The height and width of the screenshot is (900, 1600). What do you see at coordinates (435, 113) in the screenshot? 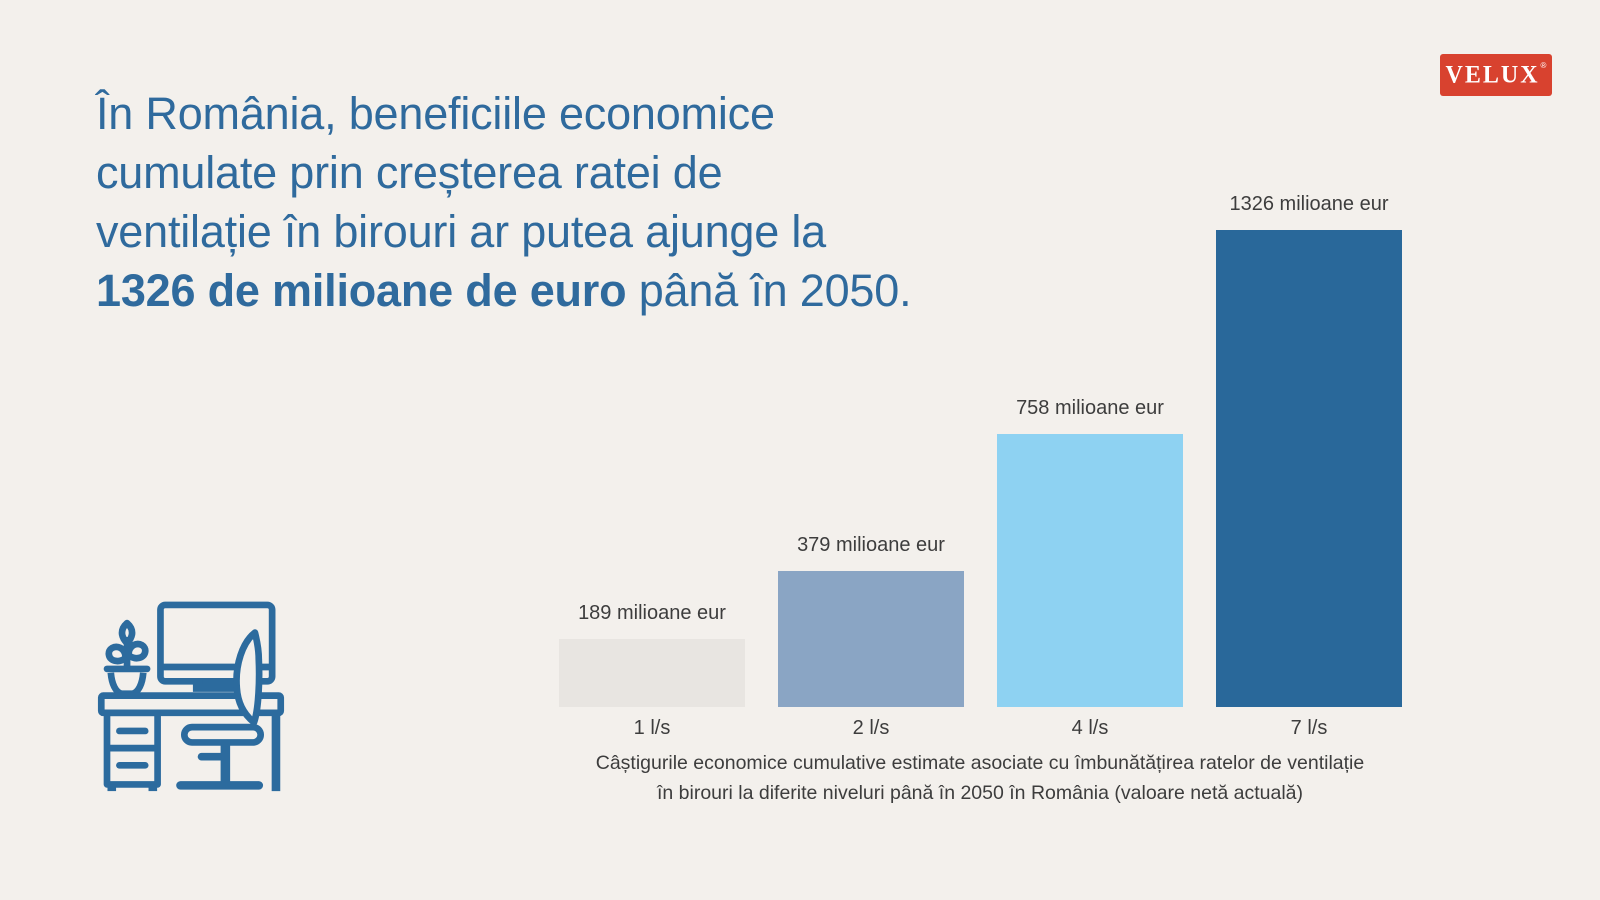
I see `headline-line: În România, beneficiile economice` at bounding box center [435, 113].